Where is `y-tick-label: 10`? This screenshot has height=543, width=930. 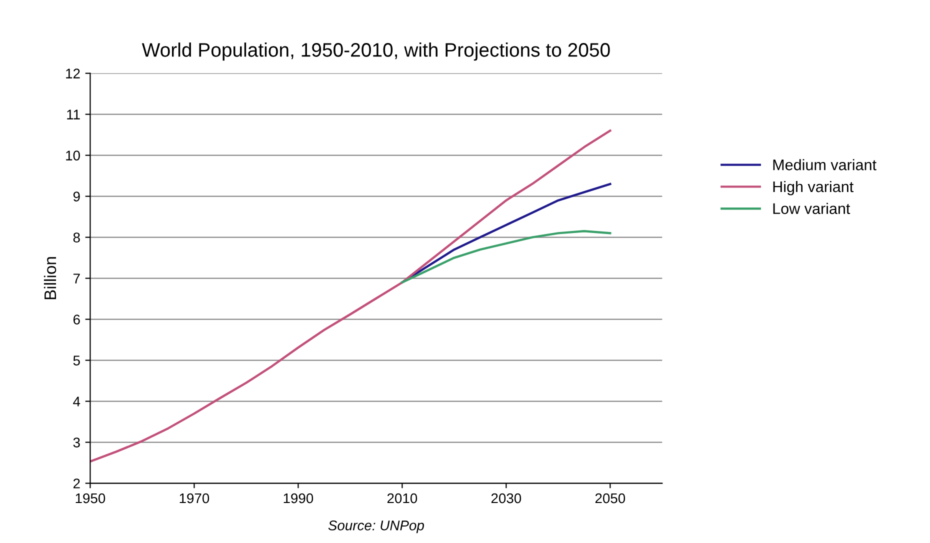
y-tick-label: 10 is located at coordinates (73, 155).